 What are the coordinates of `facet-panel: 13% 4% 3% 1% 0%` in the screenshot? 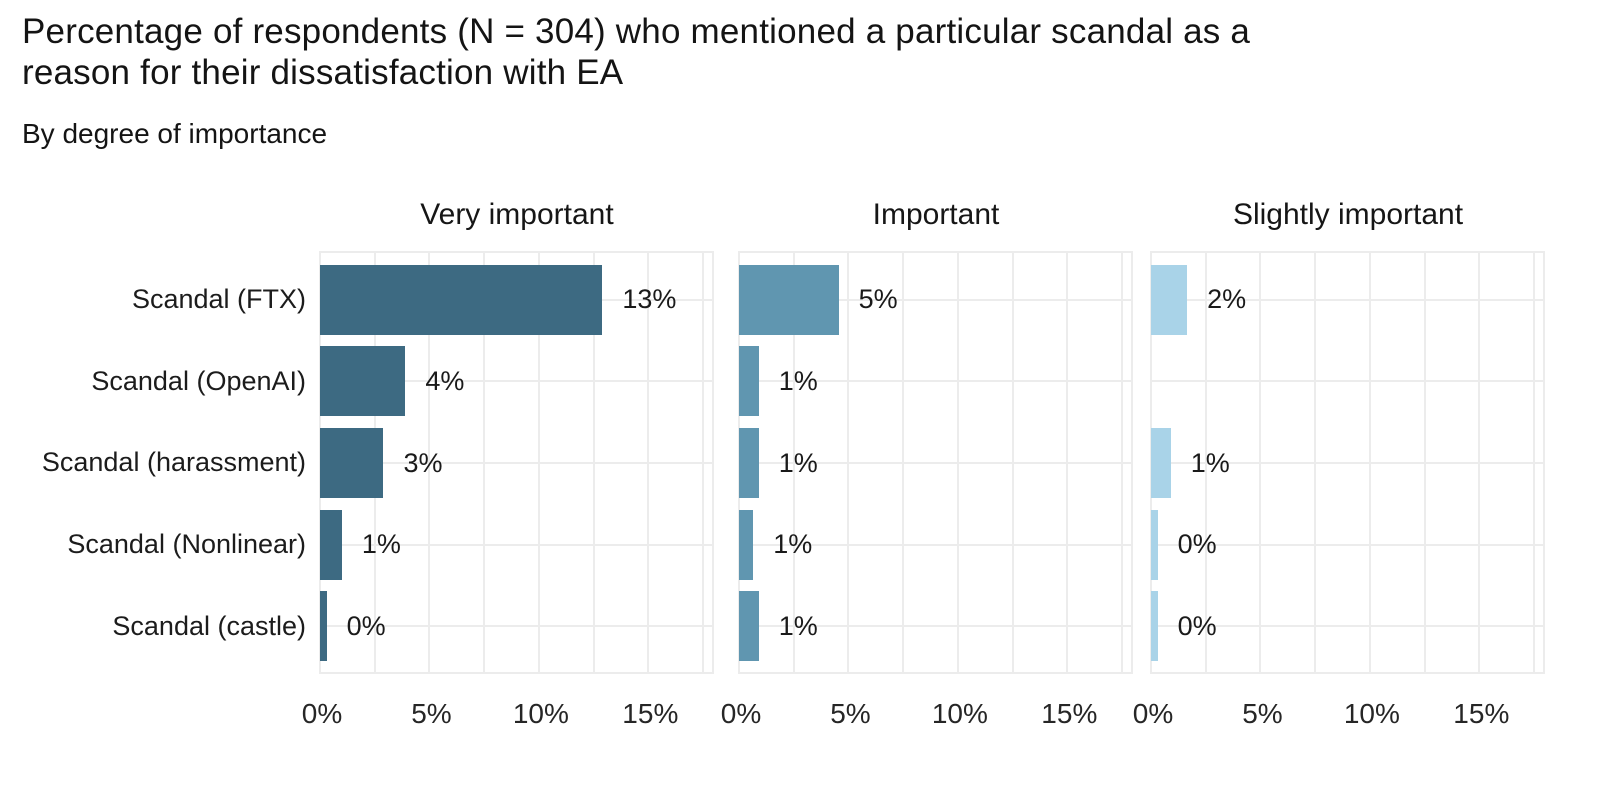 It's located at (516, 462).